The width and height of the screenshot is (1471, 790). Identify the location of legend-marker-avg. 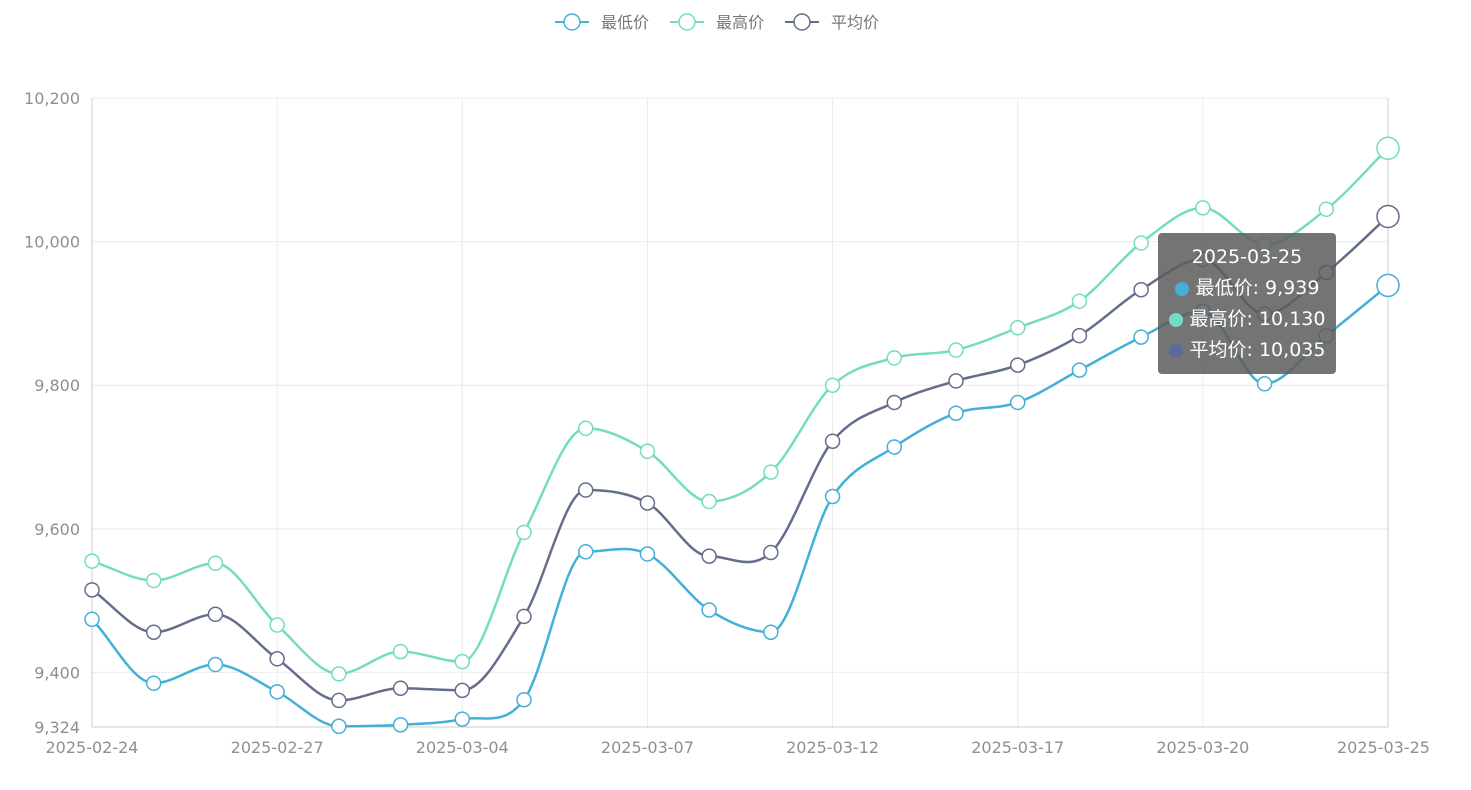
(802, 22).